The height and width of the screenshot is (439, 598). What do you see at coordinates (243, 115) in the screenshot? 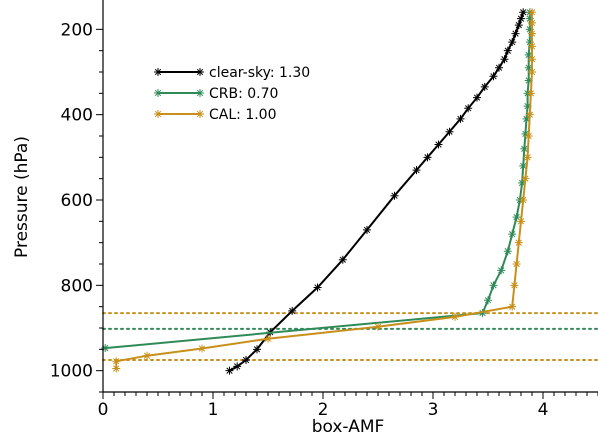
I see `legend-label-2: CAL: 1.00` at bounding box center [243, 115].